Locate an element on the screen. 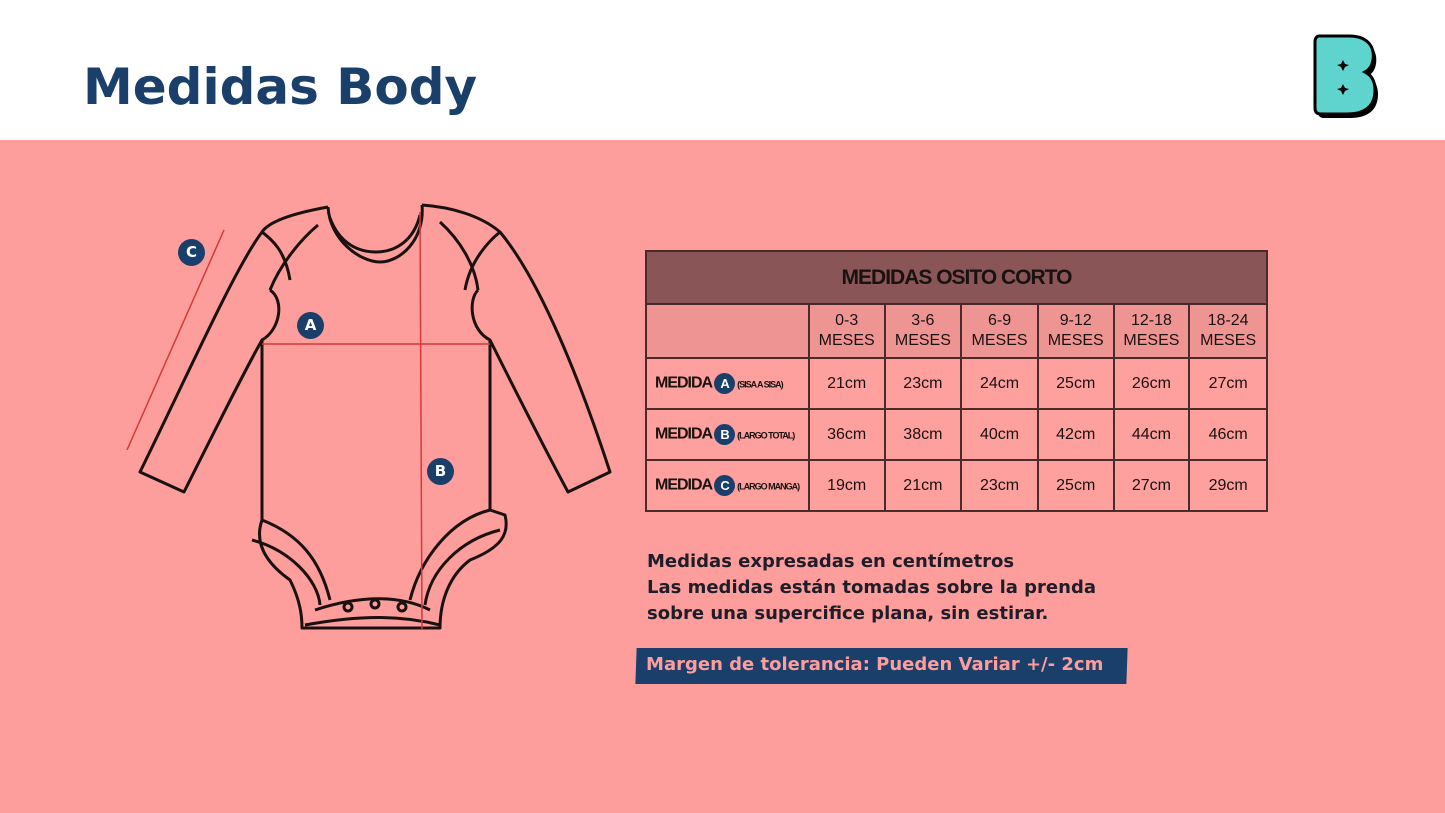  cell: 29cm is located at coordinates (1228, 485).